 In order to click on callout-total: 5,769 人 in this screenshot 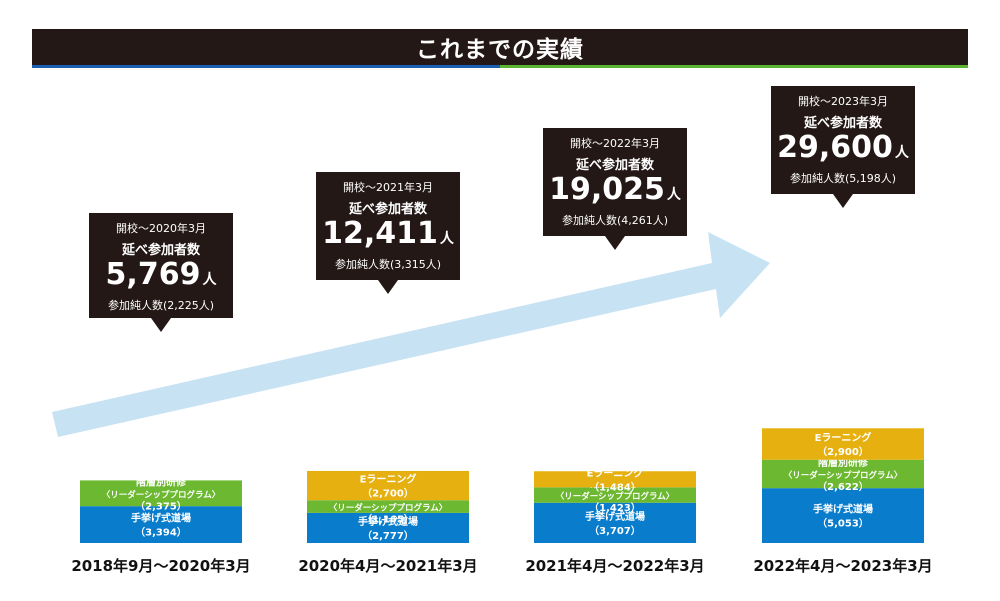, I will do `click(161, 277)`.